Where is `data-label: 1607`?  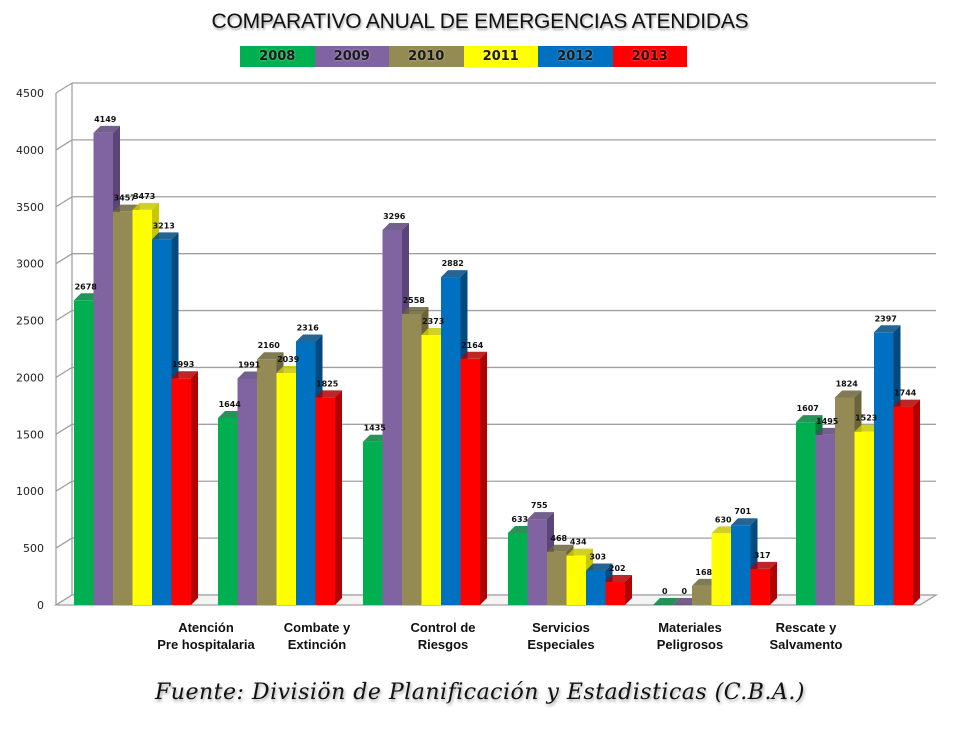 data-label: 1607 is located at coordinates (808, 408).